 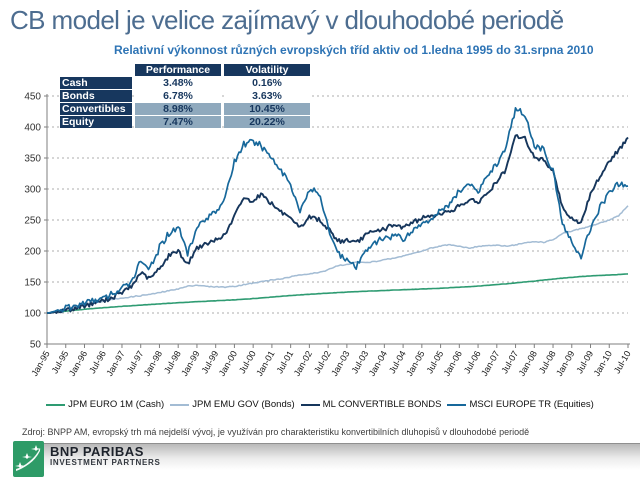 I want to click on y-axis-label: 250, so click(x=32, y=221).